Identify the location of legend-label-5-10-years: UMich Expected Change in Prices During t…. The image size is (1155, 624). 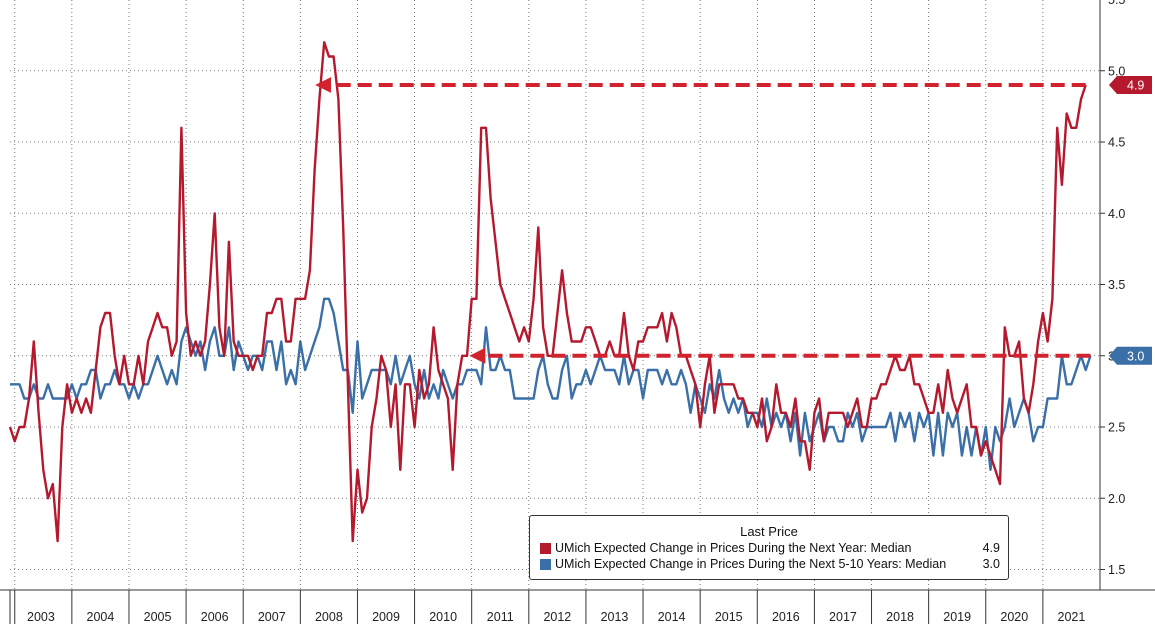
(751, 564).